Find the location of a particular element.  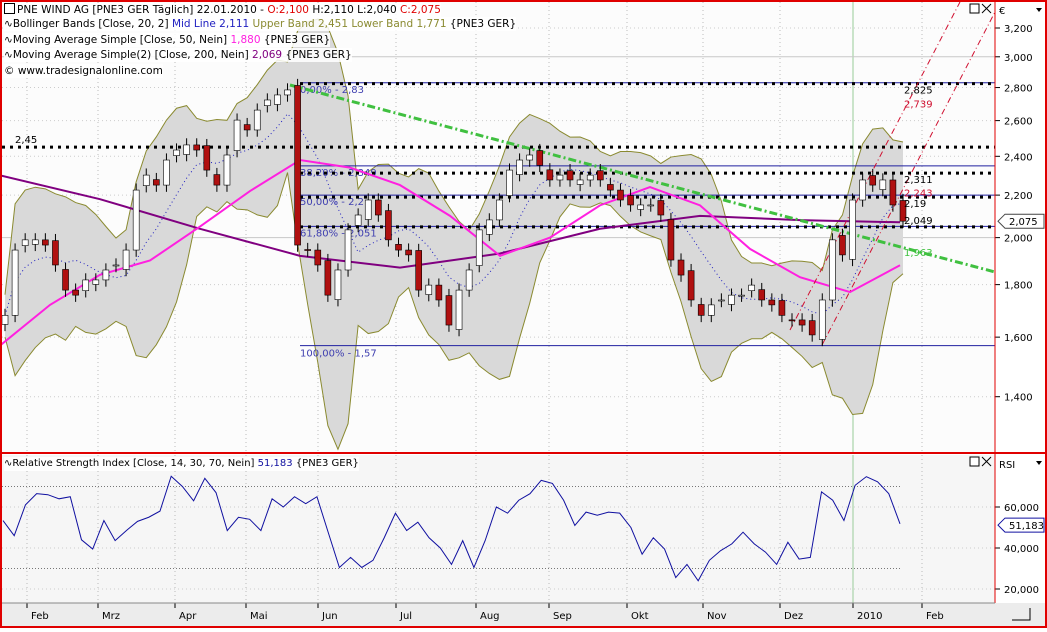

month-label: 2010 is located at coordinates (869, 616).